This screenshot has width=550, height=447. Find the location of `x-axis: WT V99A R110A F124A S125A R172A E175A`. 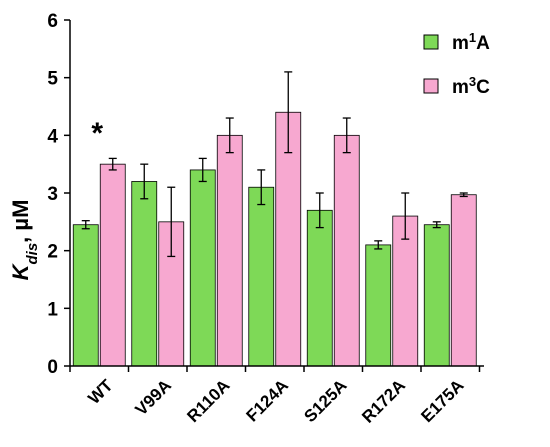

x-axis: WT V99A R110A F124A S125A R172A E175A is located at coordinates (276, 396).